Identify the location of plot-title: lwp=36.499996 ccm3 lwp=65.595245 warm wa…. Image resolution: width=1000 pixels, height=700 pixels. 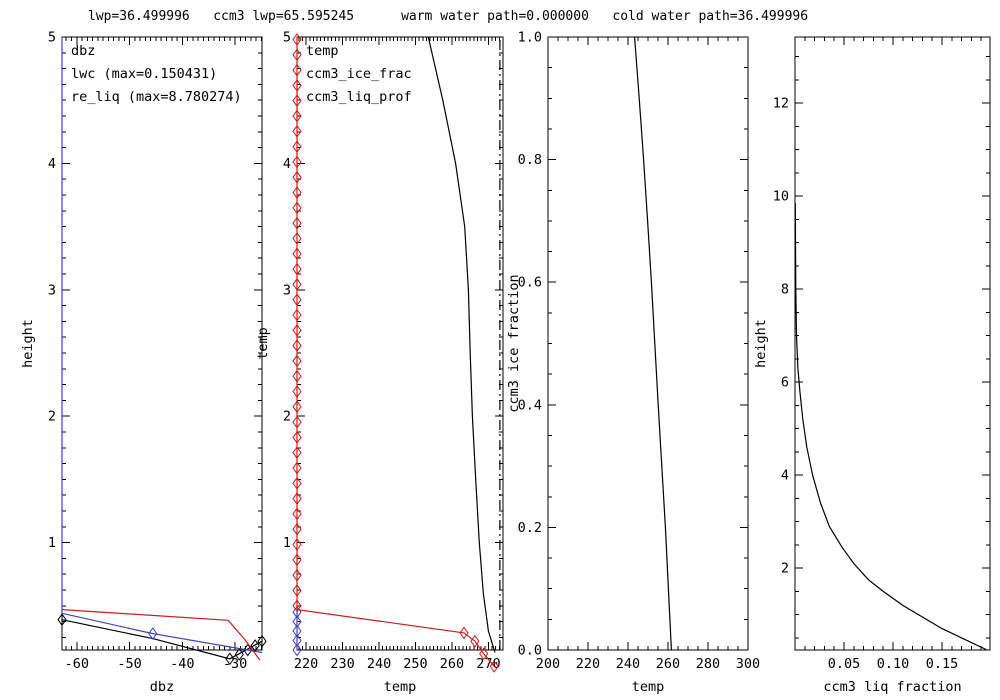
(448, 16).